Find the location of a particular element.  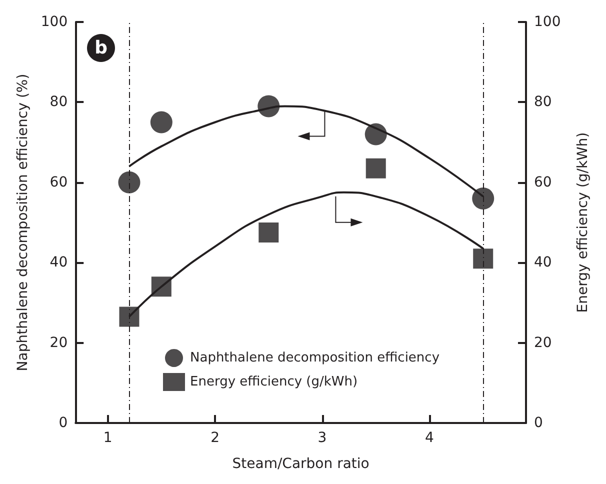

y-tick-label: 100 is located at coordinates (54, 22).